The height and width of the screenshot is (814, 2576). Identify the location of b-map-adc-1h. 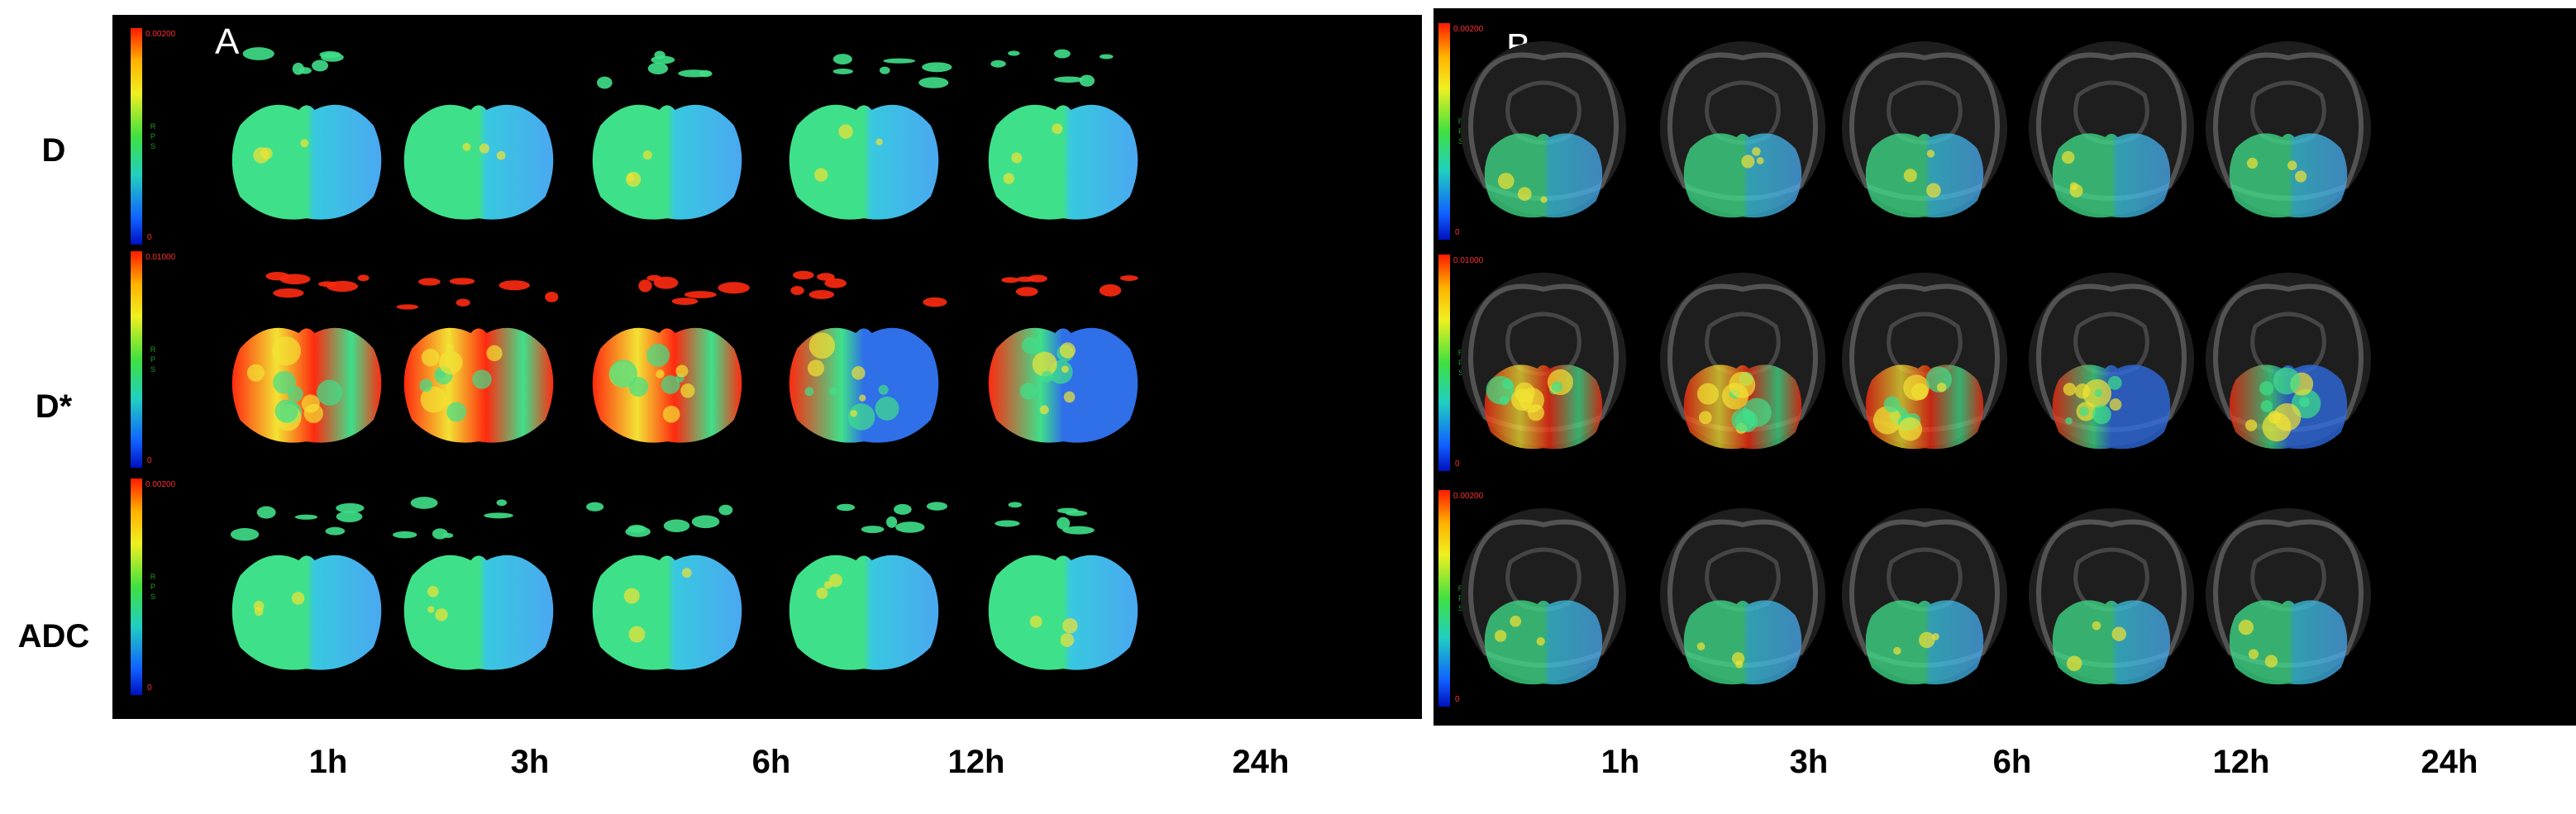
(1543, 603).